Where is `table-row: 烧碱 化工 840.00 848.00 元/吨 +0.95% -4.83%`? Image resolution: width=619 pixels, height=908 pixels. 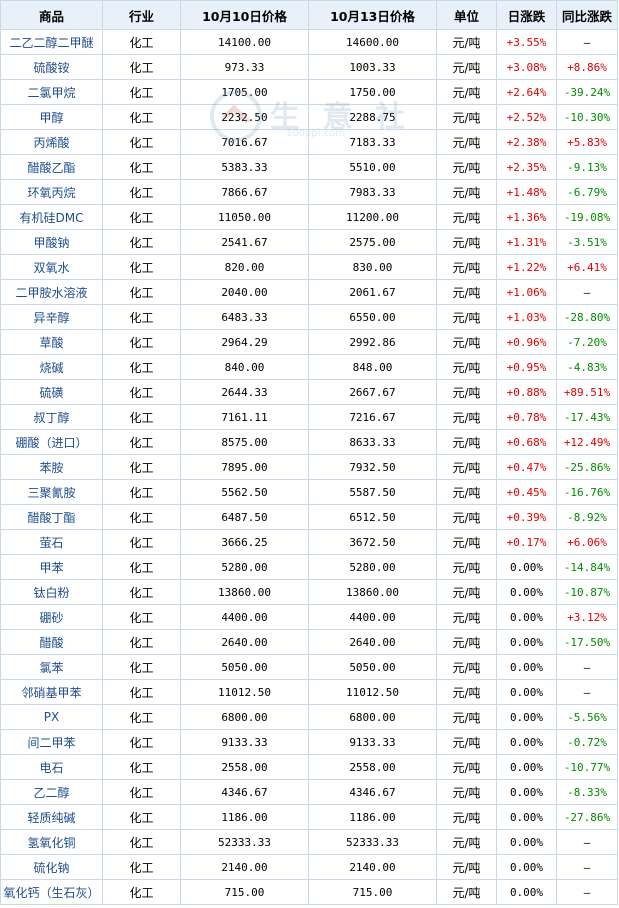
table-row: 烧碱 化工 840.00 848.00 元/吨 +0.95% -4.83% is located at coordinates (309, 367).